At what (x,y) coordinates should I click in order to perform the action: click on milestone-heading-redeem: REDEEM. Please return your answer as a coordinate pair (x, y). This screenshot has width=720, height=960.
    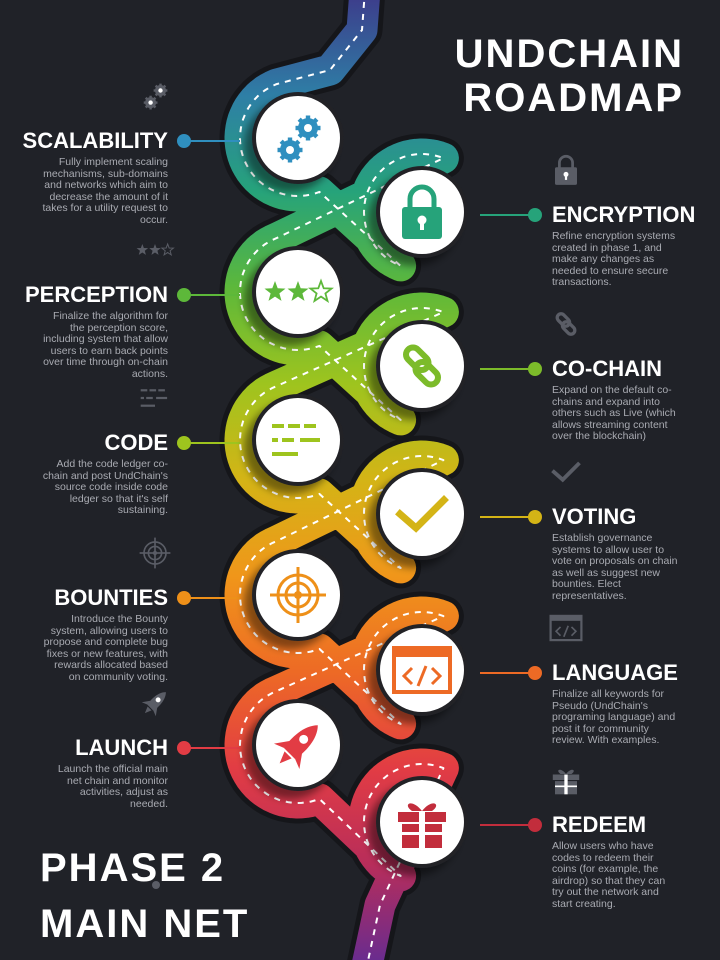
    Looking at the image, I should click on (599, 824).